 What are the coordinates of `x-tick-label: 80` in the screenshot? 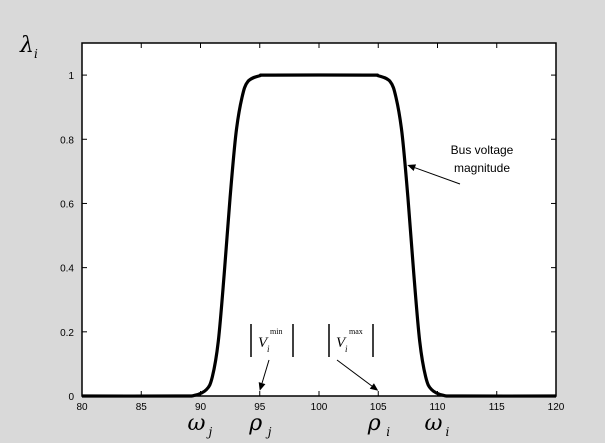 It's located at (82, 407).